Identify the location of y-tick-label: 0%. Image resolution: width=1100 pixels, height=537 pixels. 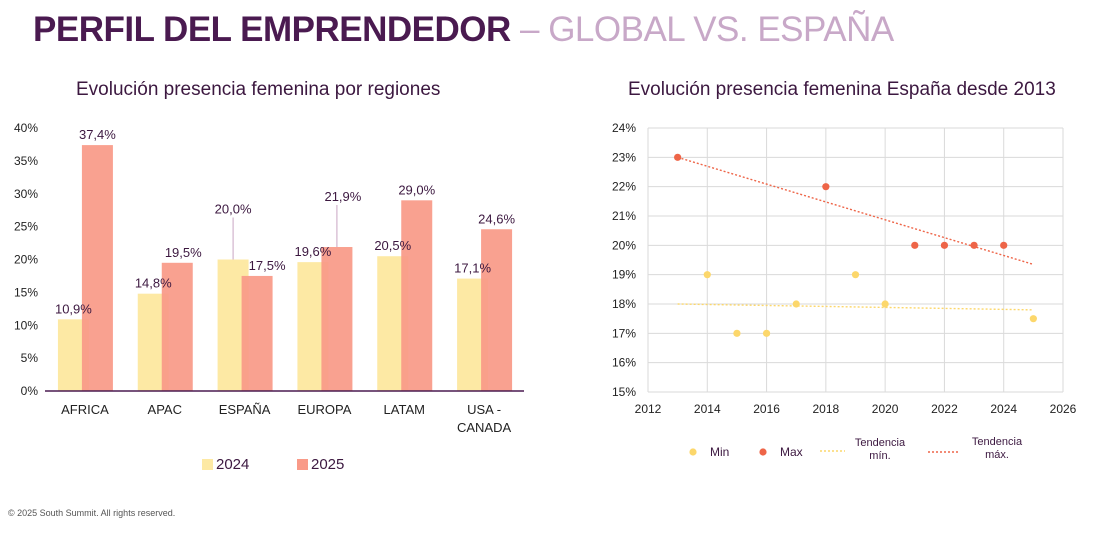
(30, 391).